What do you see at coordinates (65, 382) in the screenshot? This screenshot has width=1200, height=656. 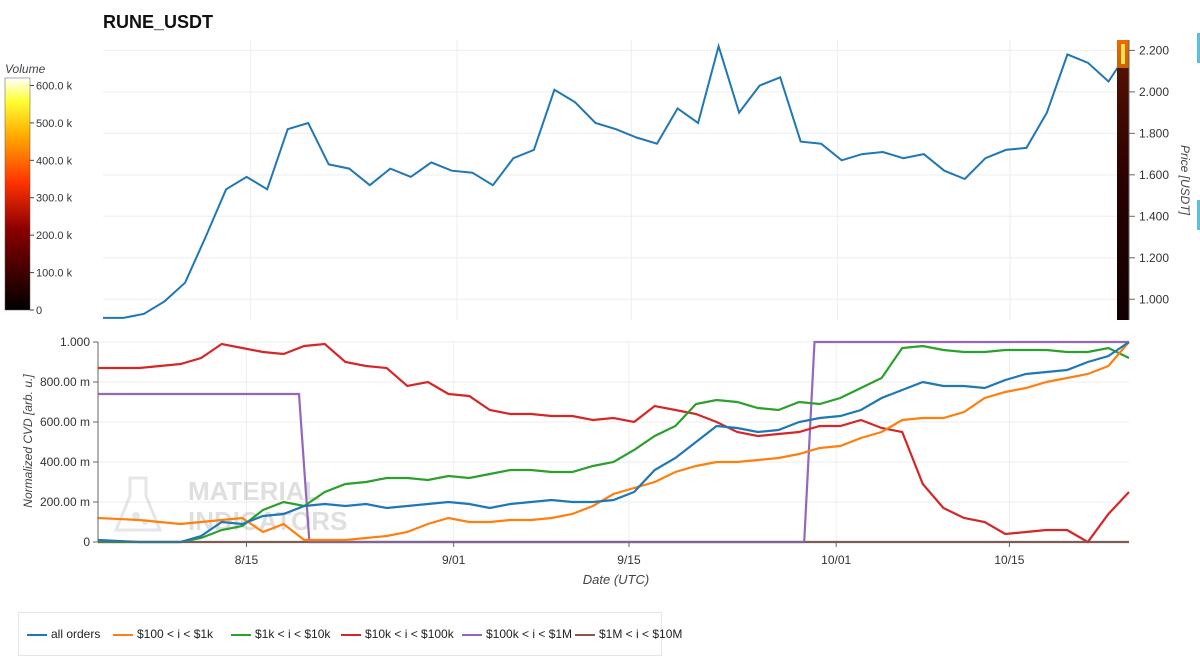 I see `cvd-tick-label: 800.00 m` at bounding box center [65, 382].